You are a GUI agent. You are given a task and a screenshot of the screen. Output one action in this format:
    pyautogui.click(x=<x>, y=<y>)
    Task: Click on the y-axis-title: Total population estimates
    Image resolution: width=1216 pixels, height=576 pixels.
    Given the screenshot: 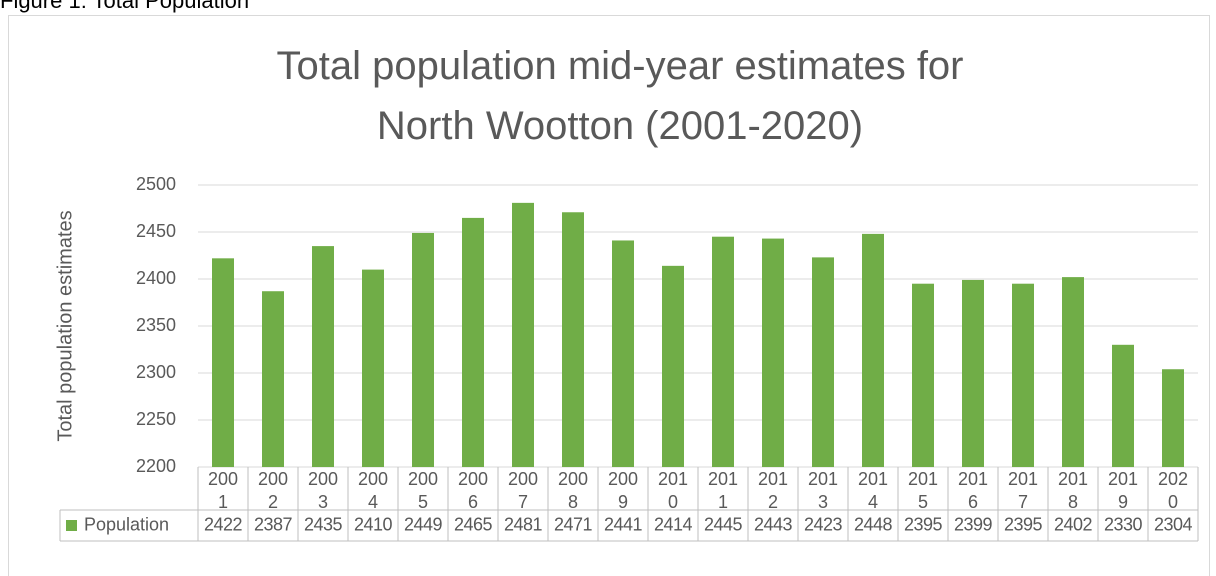 What is the action you would take?
    pyautogui.click(x=65, y=325)
    